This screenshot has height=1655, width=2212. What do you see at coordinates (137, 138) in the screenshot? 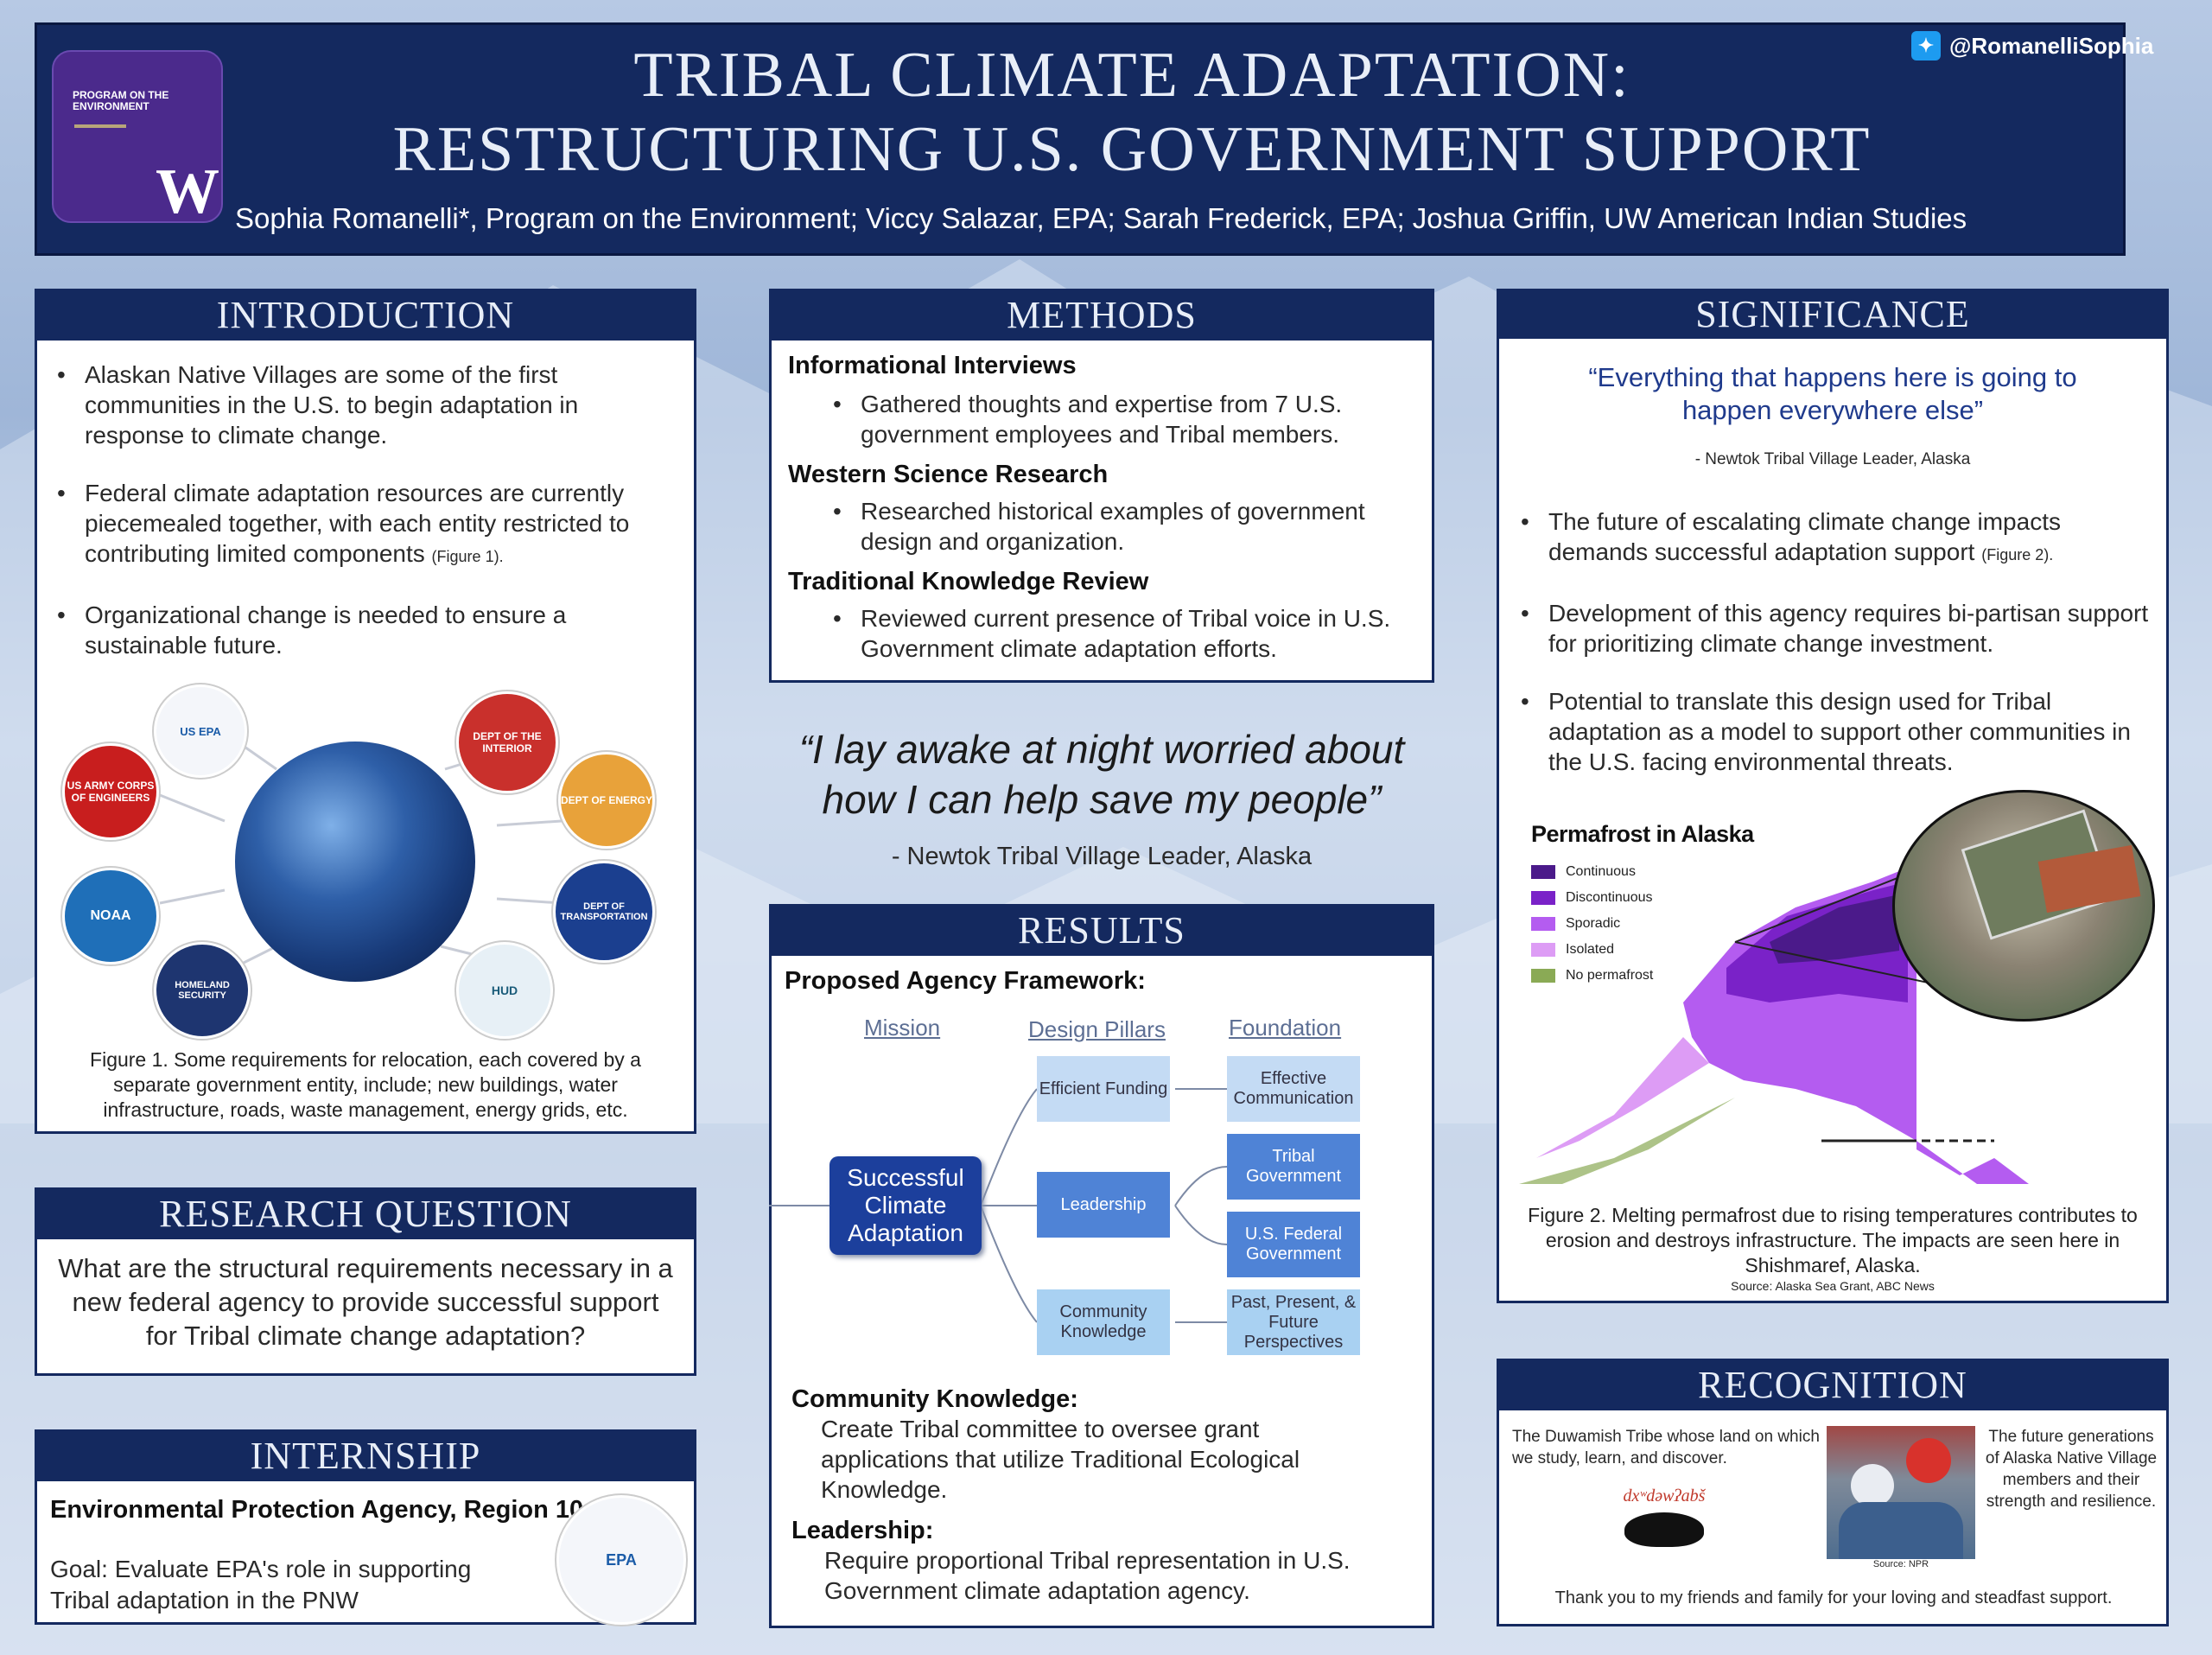
I see `uw-logo: PROGRAM ON THE ENVIRONMENT W` at bounding box center [137, 138].